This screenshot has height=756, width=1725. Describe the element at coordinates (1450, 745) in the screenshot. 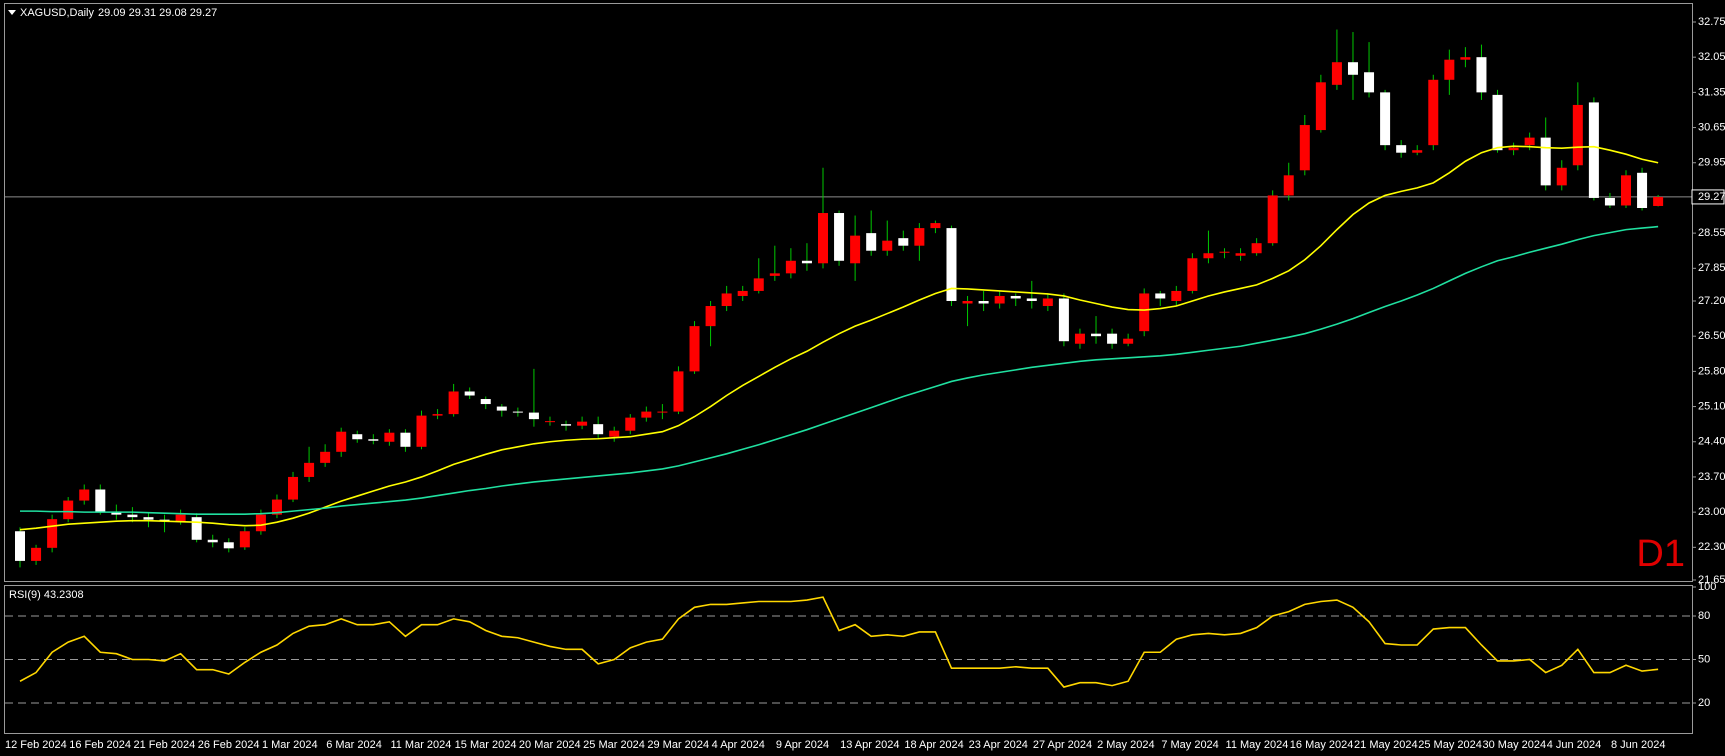

I see `x-tick-label: 25 May 2024` at that location.